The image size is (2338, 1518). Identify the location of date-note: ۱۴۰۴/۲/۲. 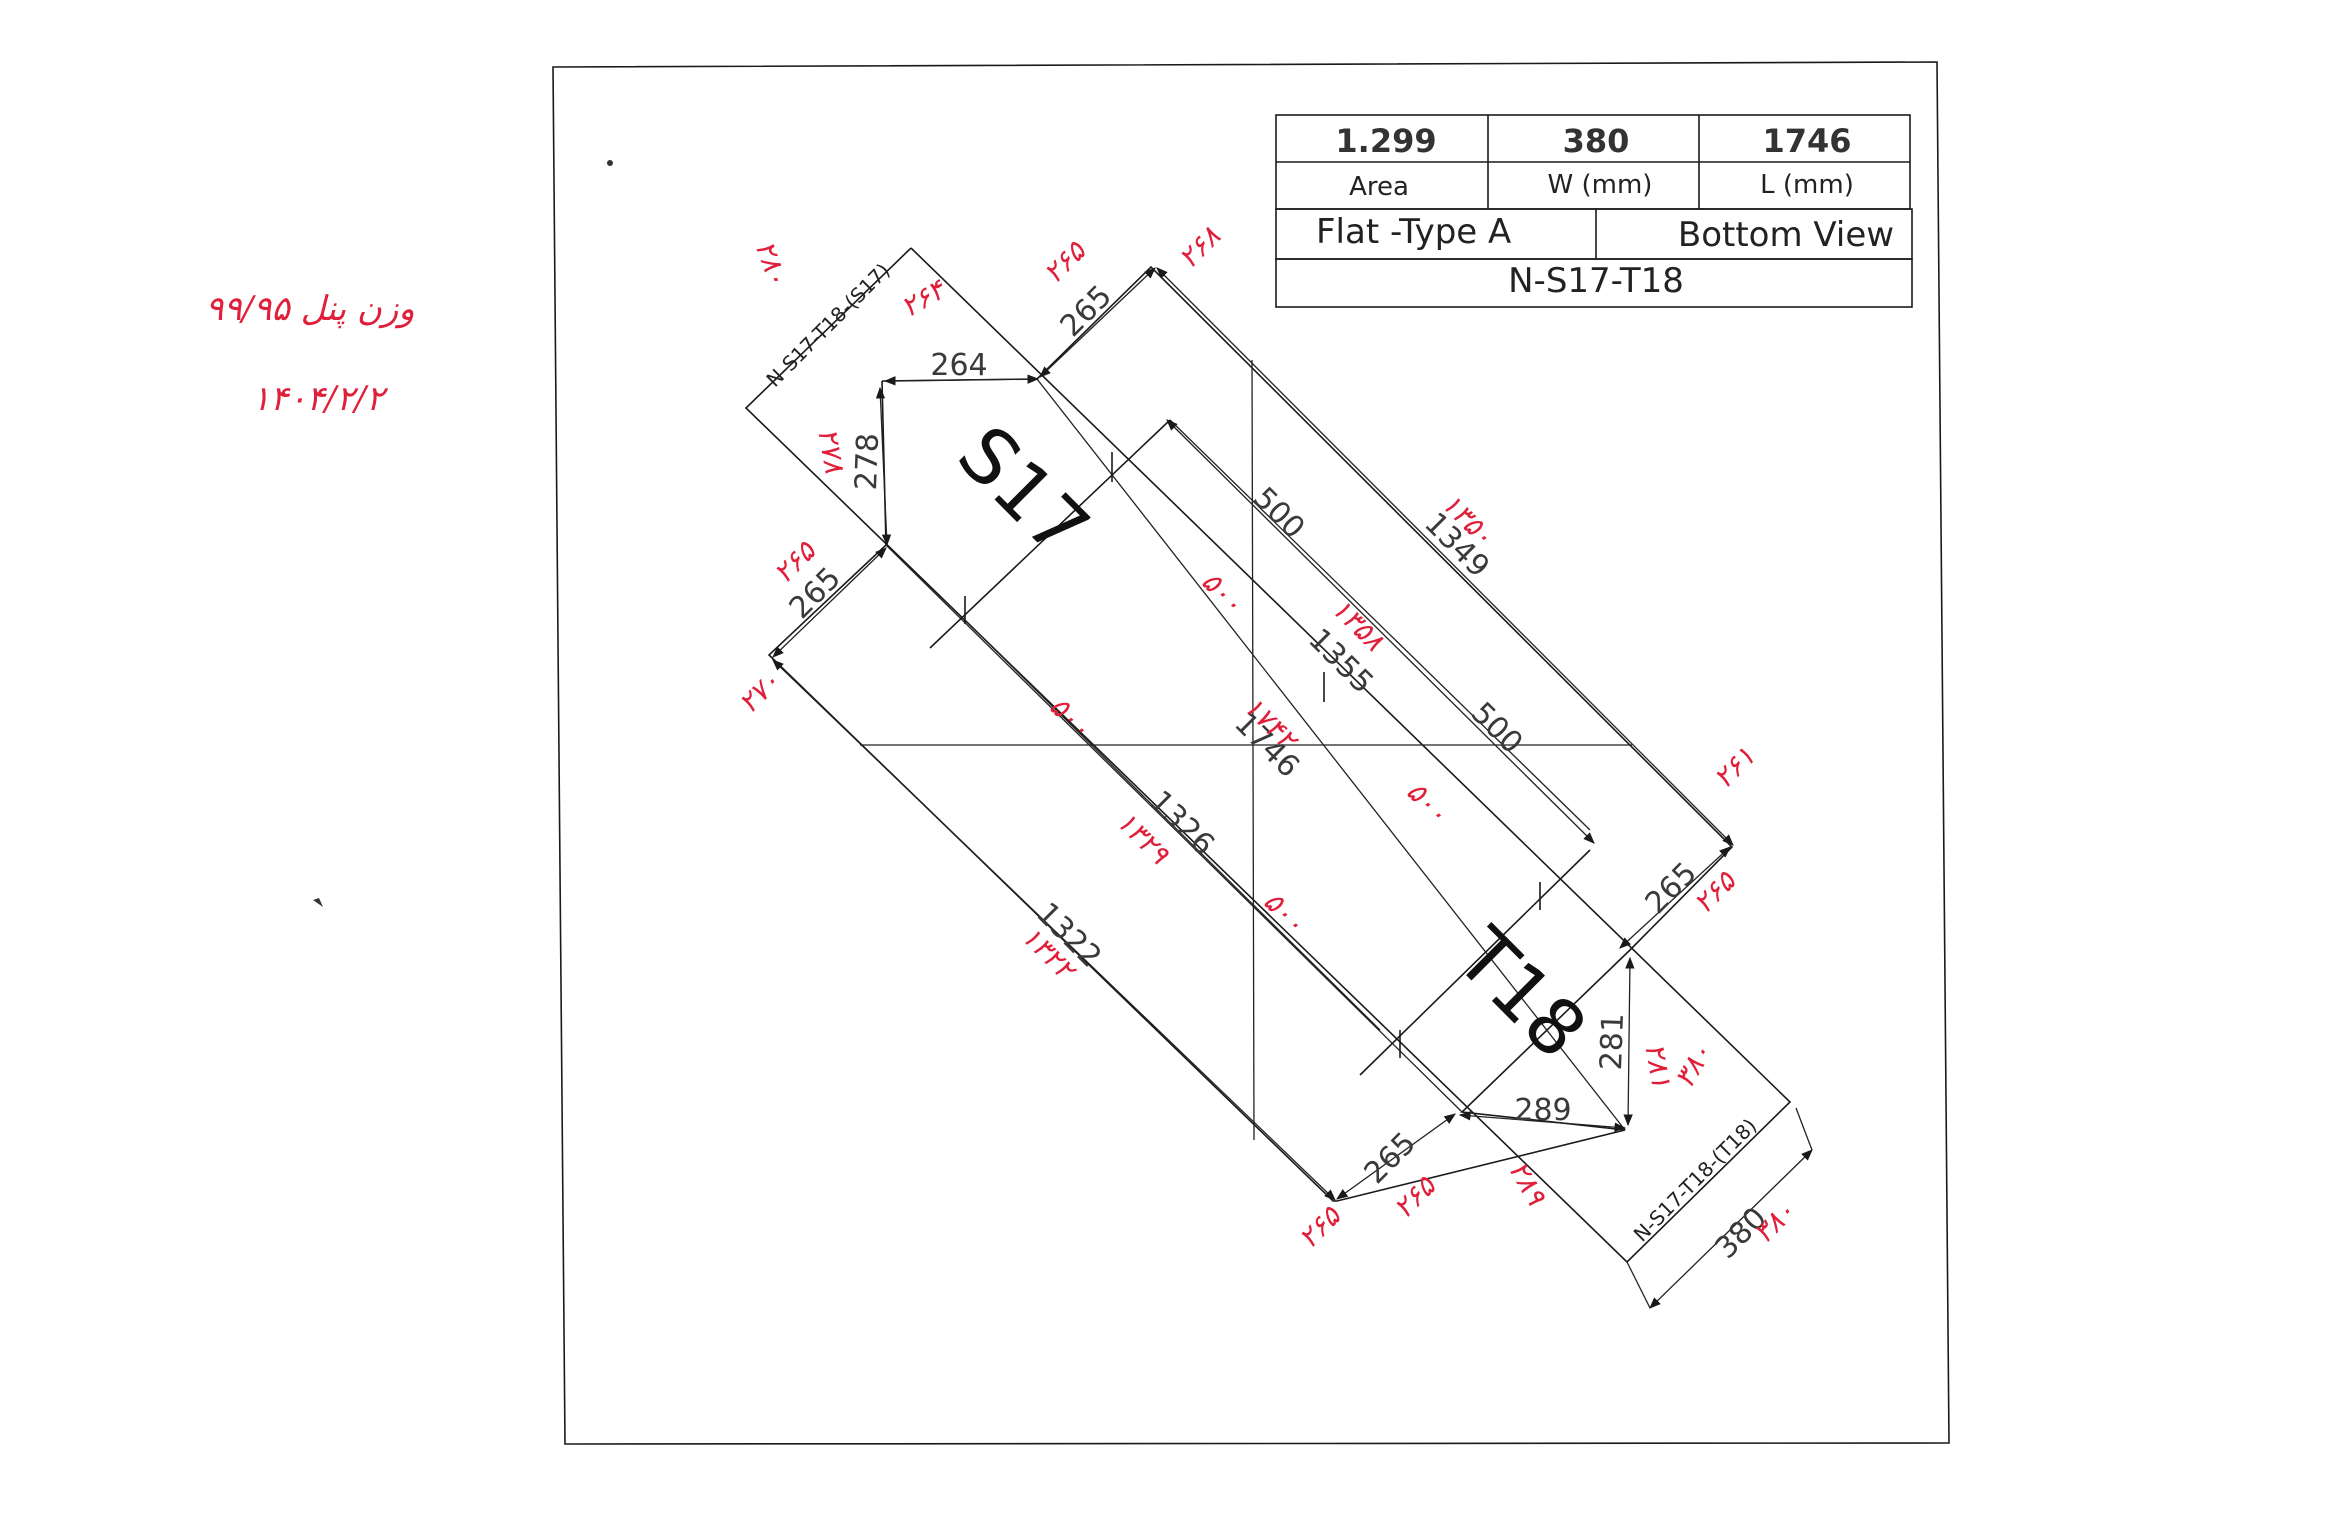
(320, 399).